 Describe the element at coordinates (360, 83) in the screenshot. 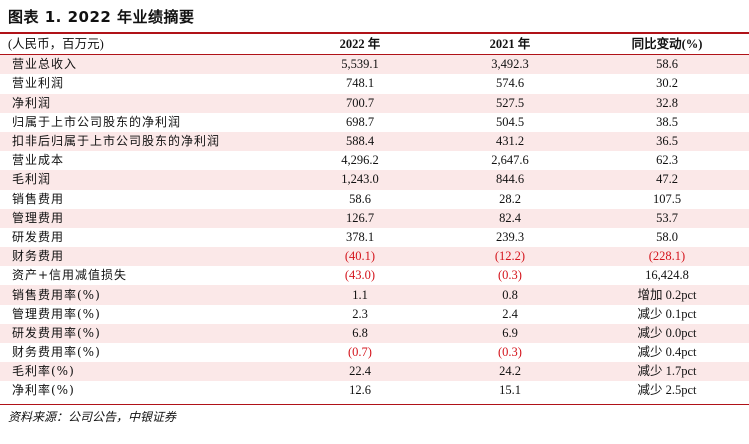

I see `value-2022: 748.1` at that location.